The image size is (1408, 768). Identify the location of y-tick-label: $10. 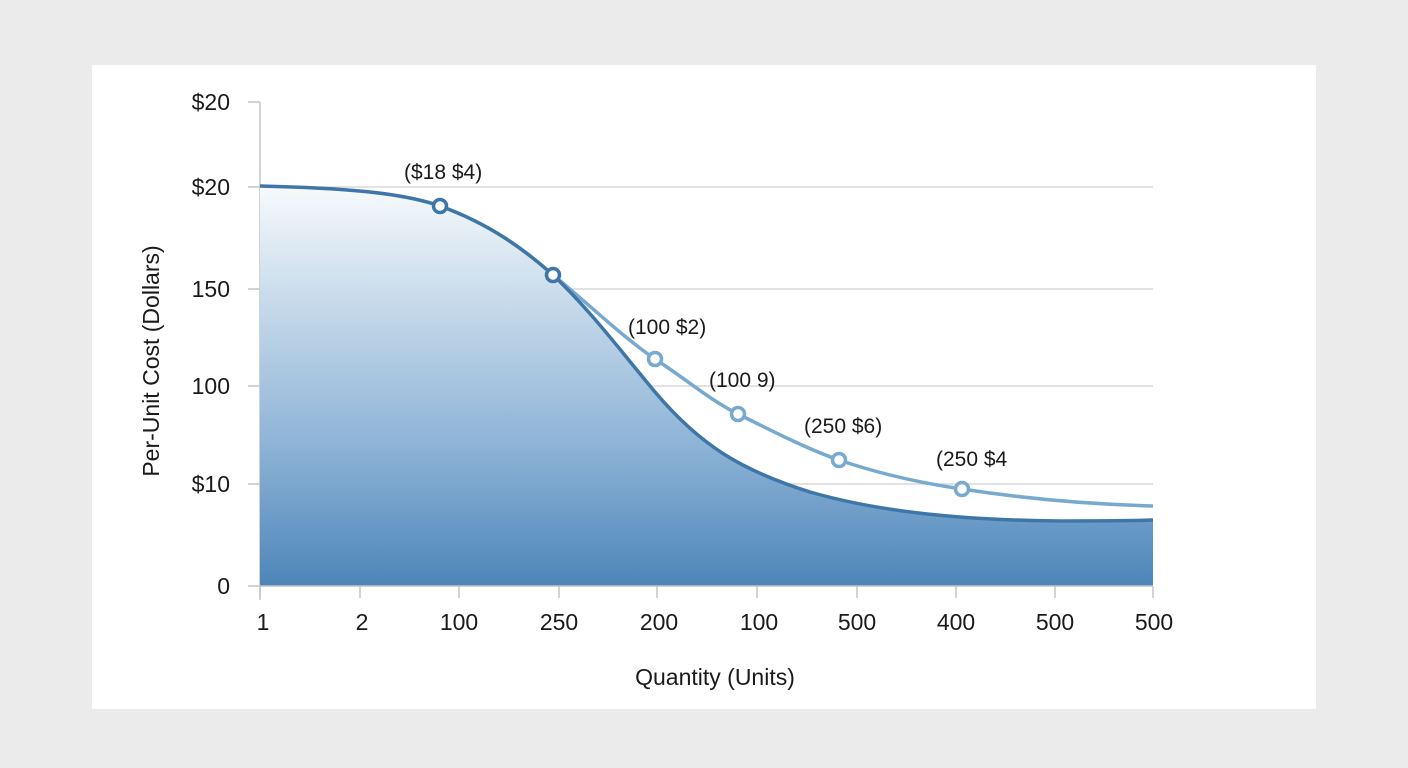
(211, 484).